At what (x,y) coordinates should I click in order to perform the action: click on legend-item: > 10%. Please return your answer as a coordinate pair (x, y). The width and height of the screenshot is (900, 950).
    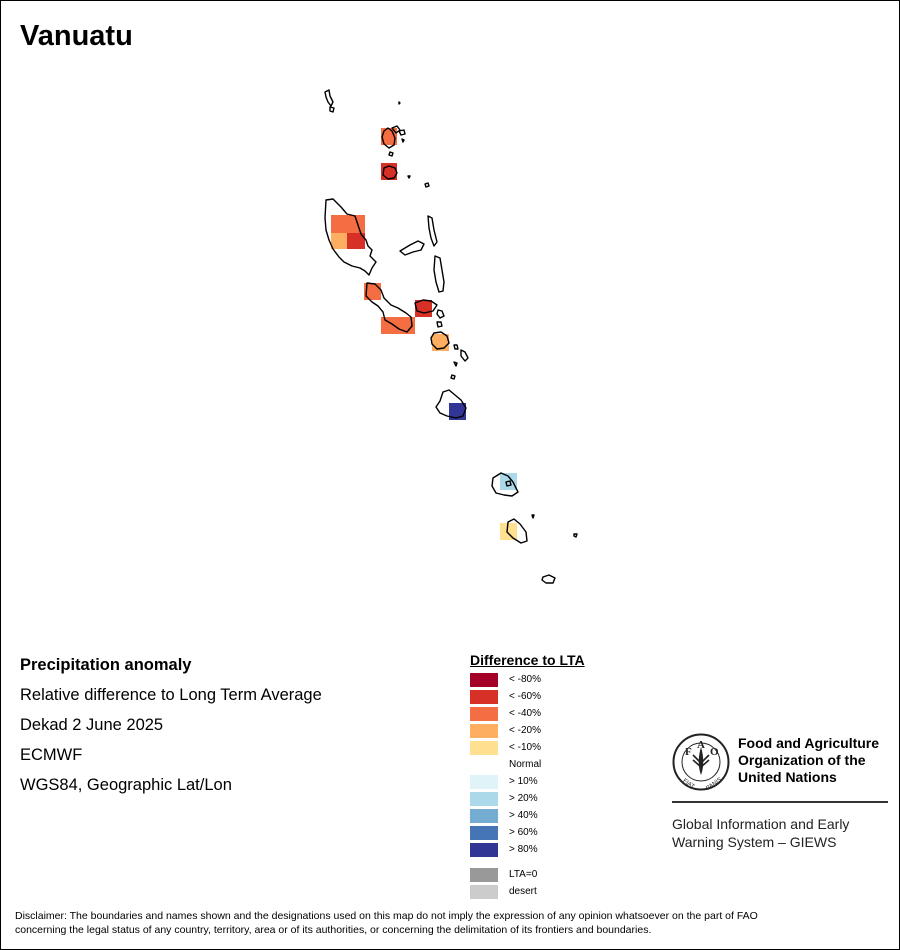
    Looking at the image, I should click on (527, 782).